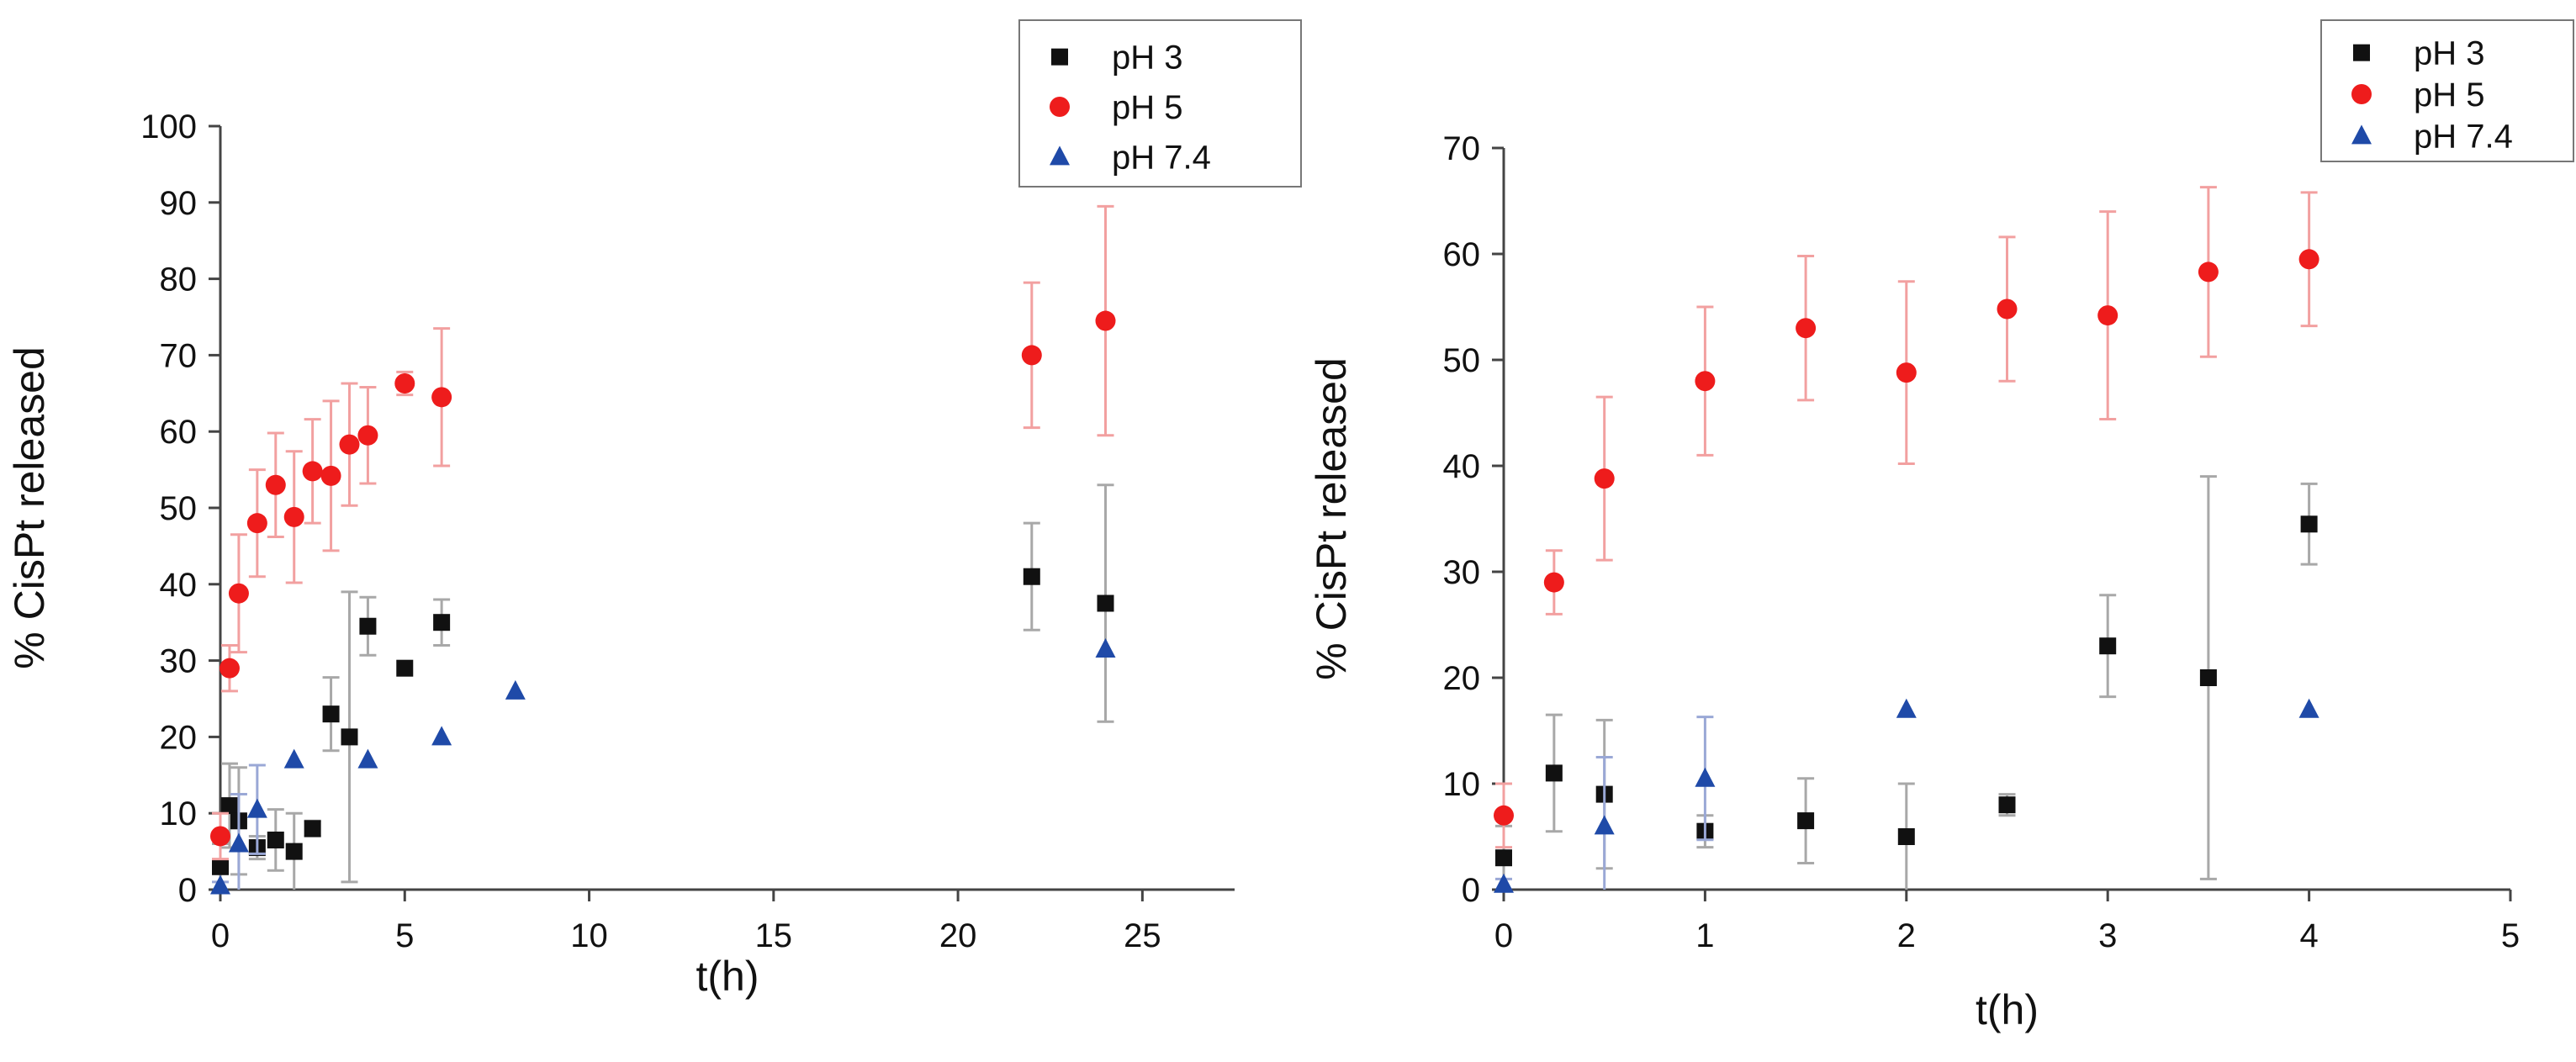 The width and height of the screenshot is (2576, 1062). What do you see at coordinates (1142, 936) in the screenshot?
I see `x-tick-label: 25` at bounding box center [1142, 936].